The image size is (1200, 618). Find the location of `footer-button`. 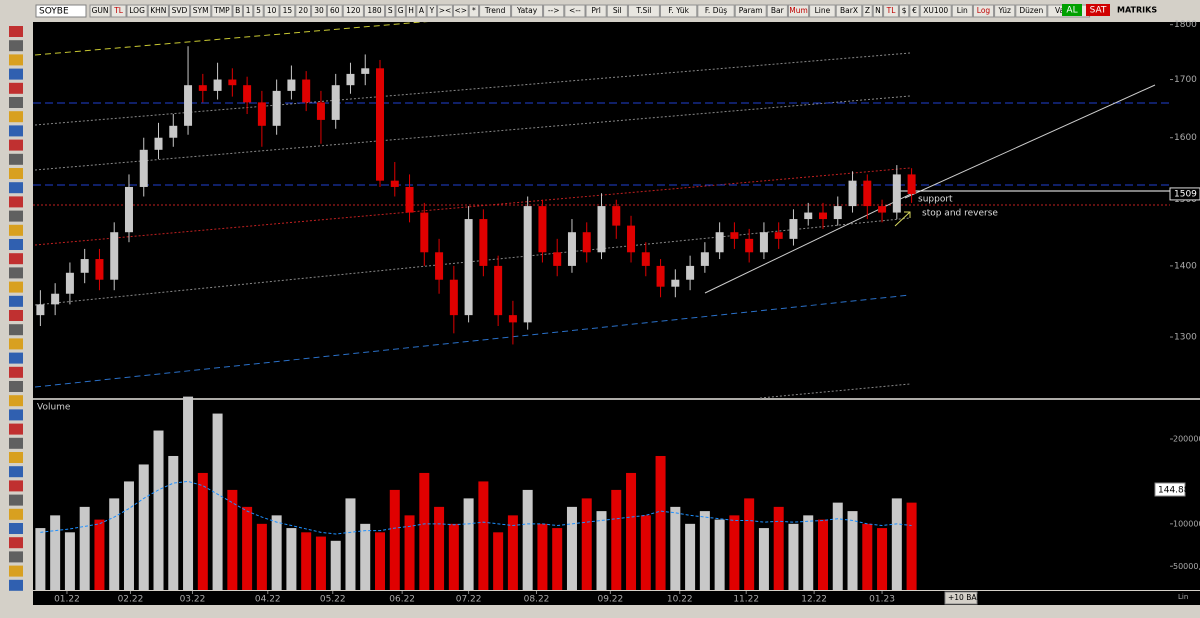

footer-button is located at coordinates (961, 598).